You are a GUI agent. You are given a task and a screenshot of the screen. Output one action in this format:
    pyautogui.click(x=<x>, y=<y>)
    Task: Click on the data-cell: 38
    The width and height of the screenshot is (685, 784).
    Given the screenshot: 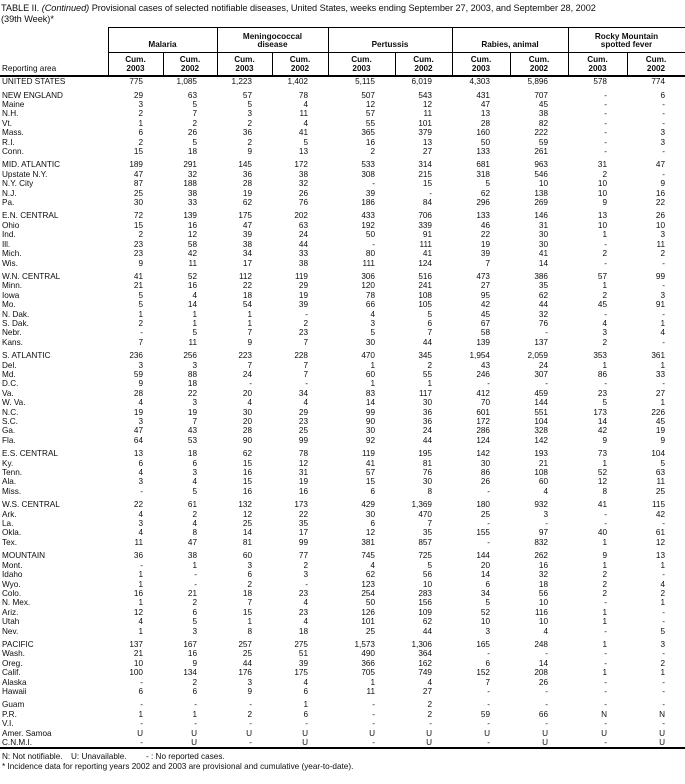 What is the action you would take?
    pyautogui.click(x=303, y=174)
    